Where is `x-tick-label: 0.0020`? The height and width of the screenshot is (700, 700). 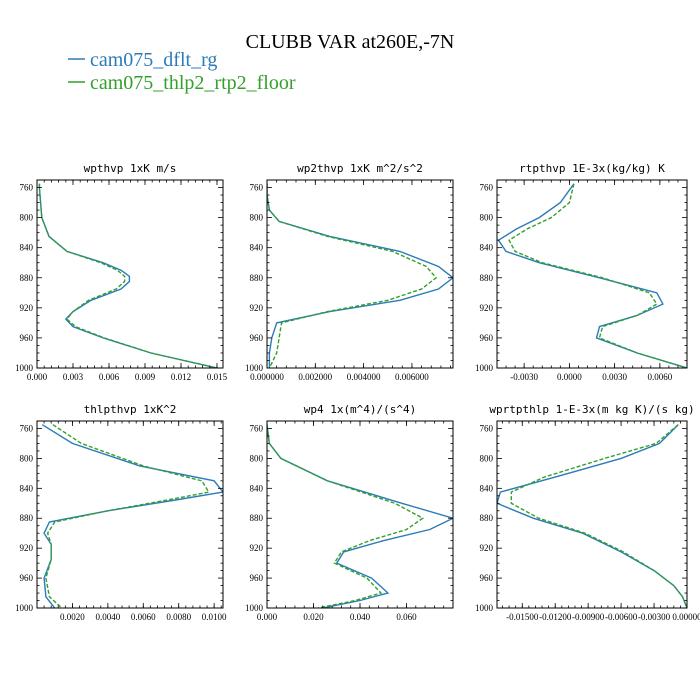
x-tick-label: 0.0020 is located at coordinates (72, 617).